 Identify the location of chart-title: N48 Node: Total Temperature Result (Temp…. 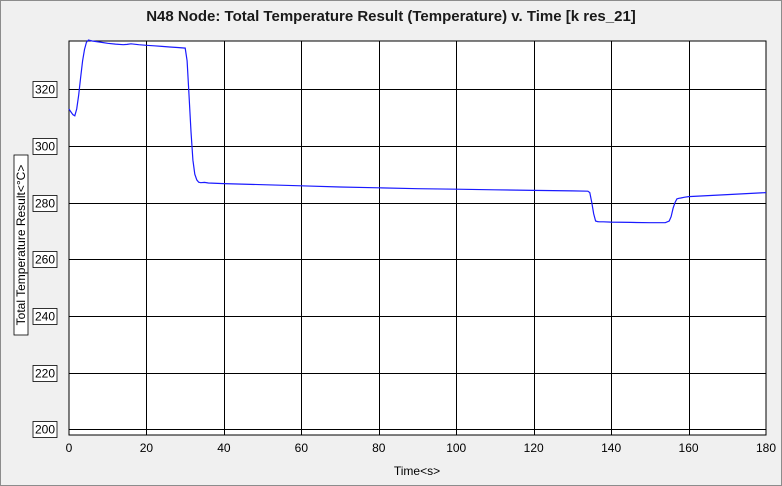
(391, 16).